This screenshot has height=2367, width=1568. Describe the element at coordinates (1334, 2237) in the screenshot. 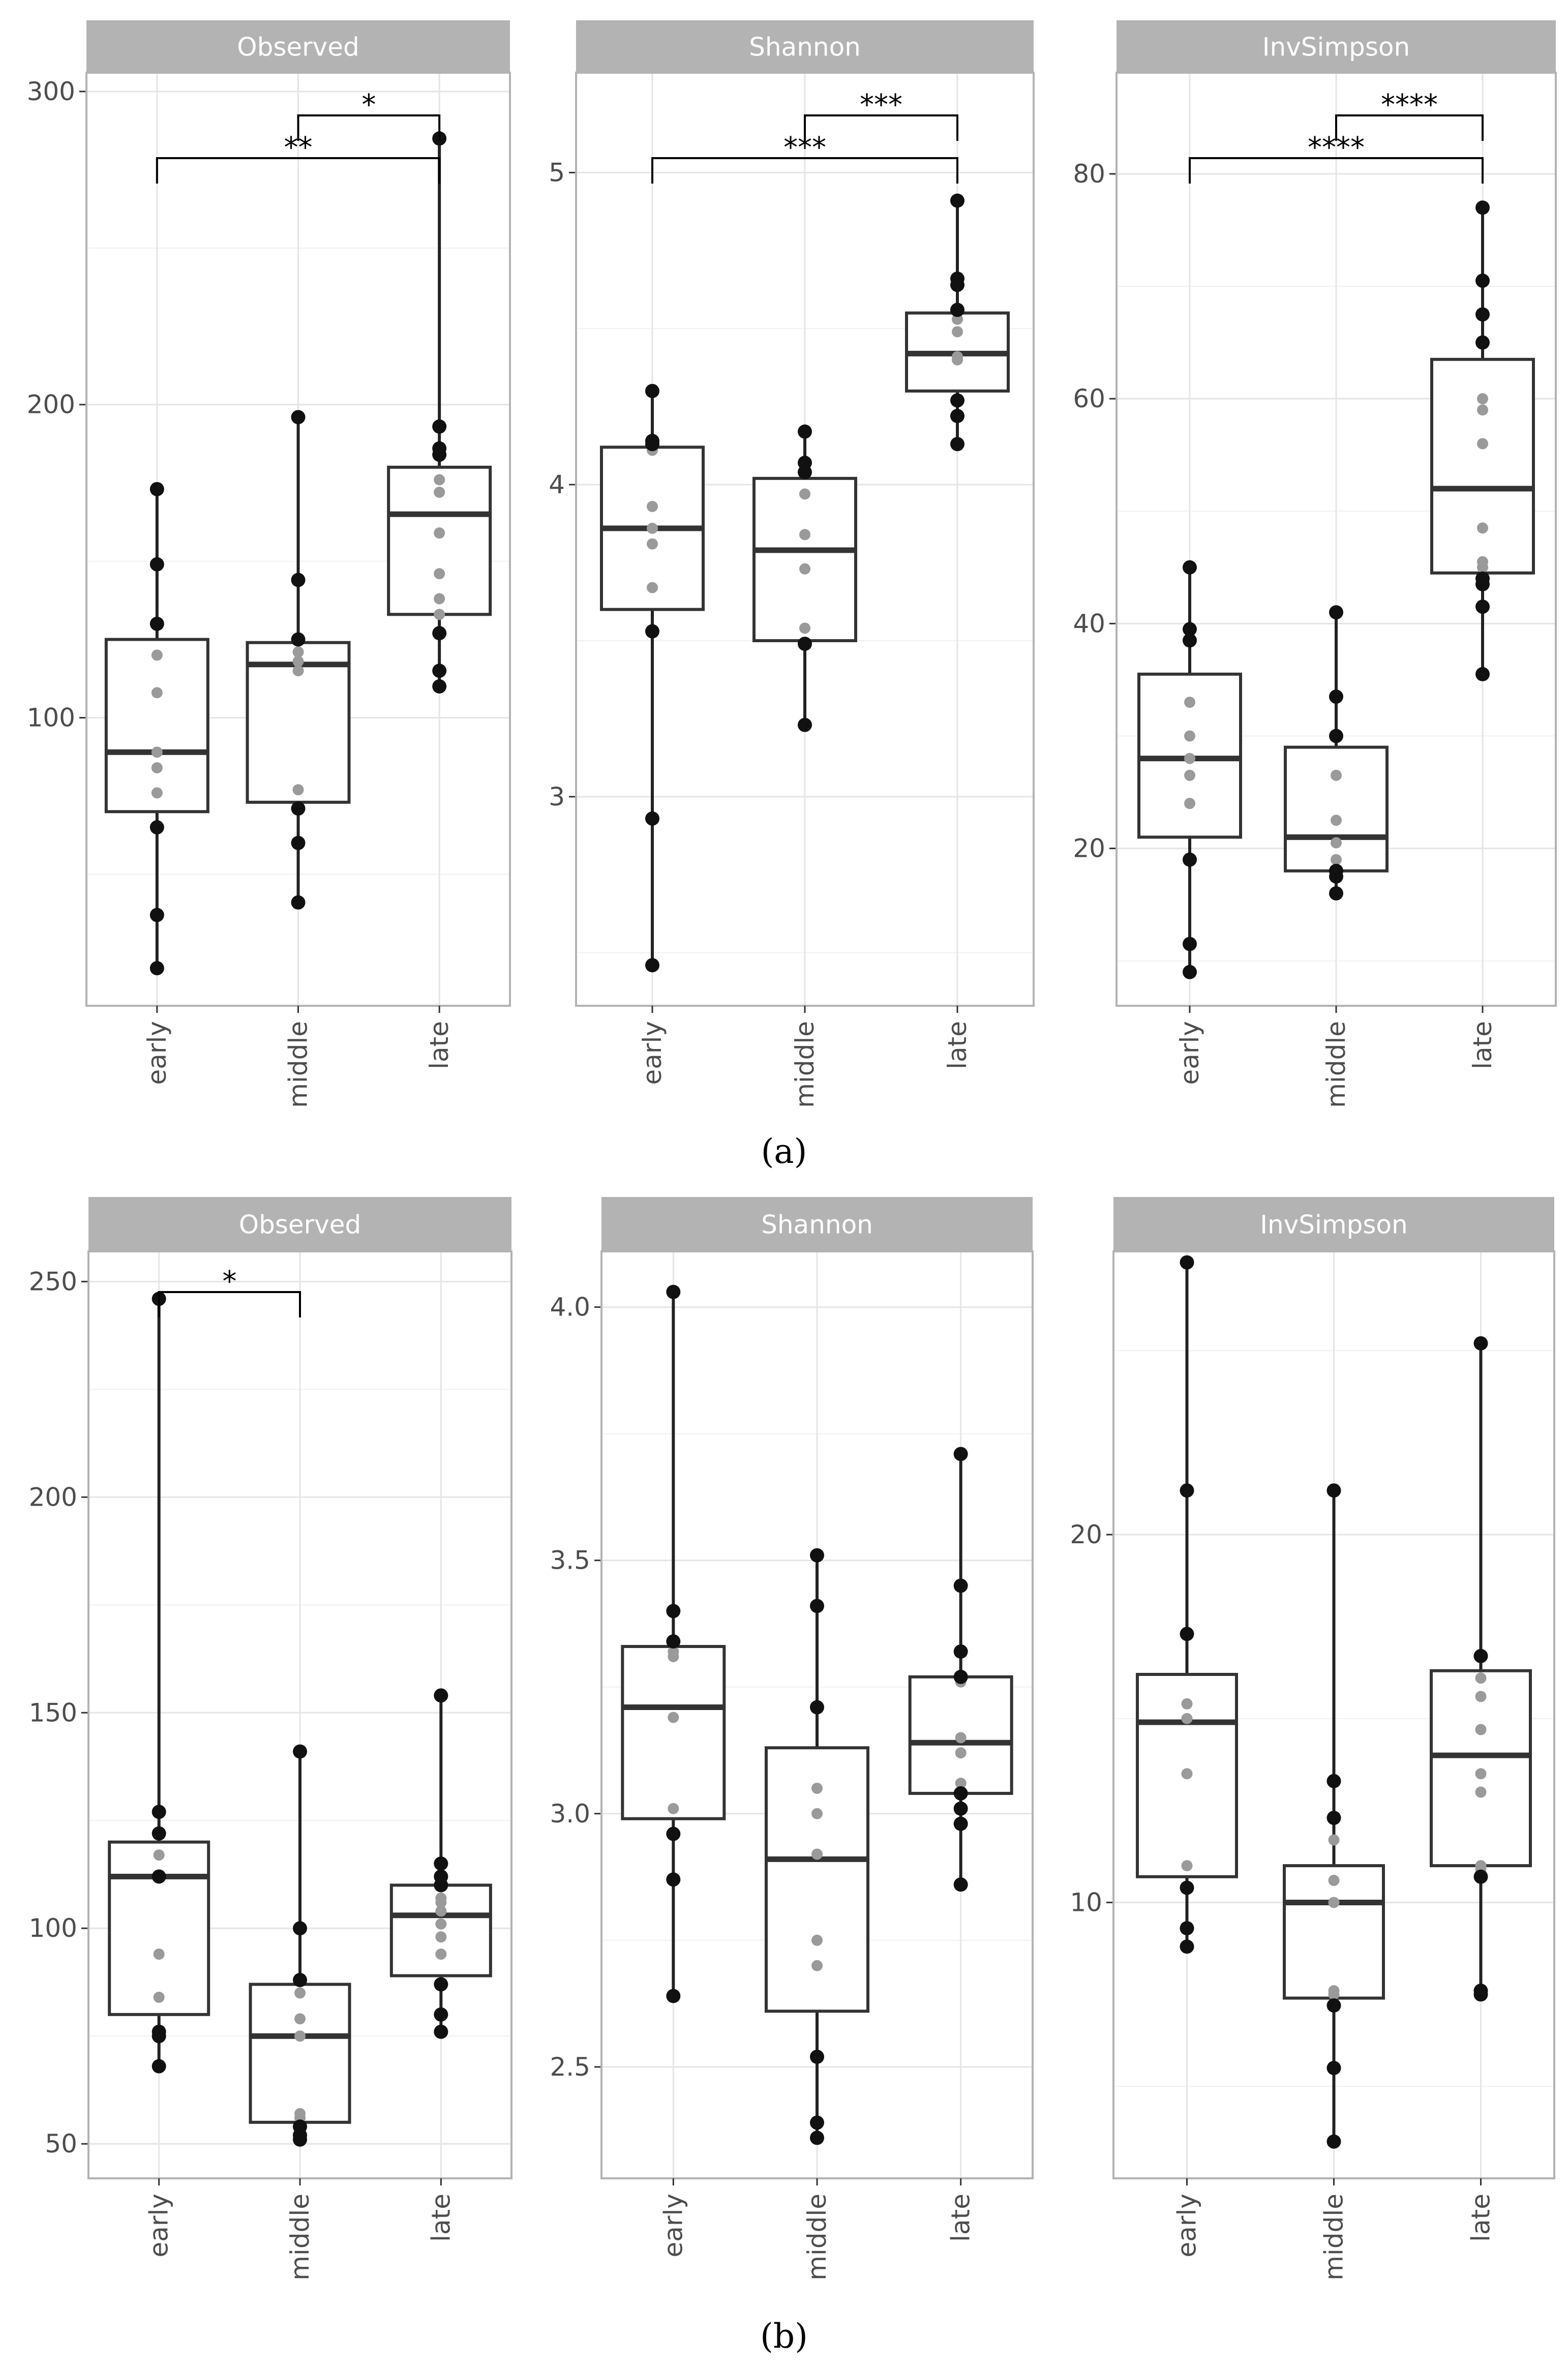

I see `x-tick-label: middle` at that location.